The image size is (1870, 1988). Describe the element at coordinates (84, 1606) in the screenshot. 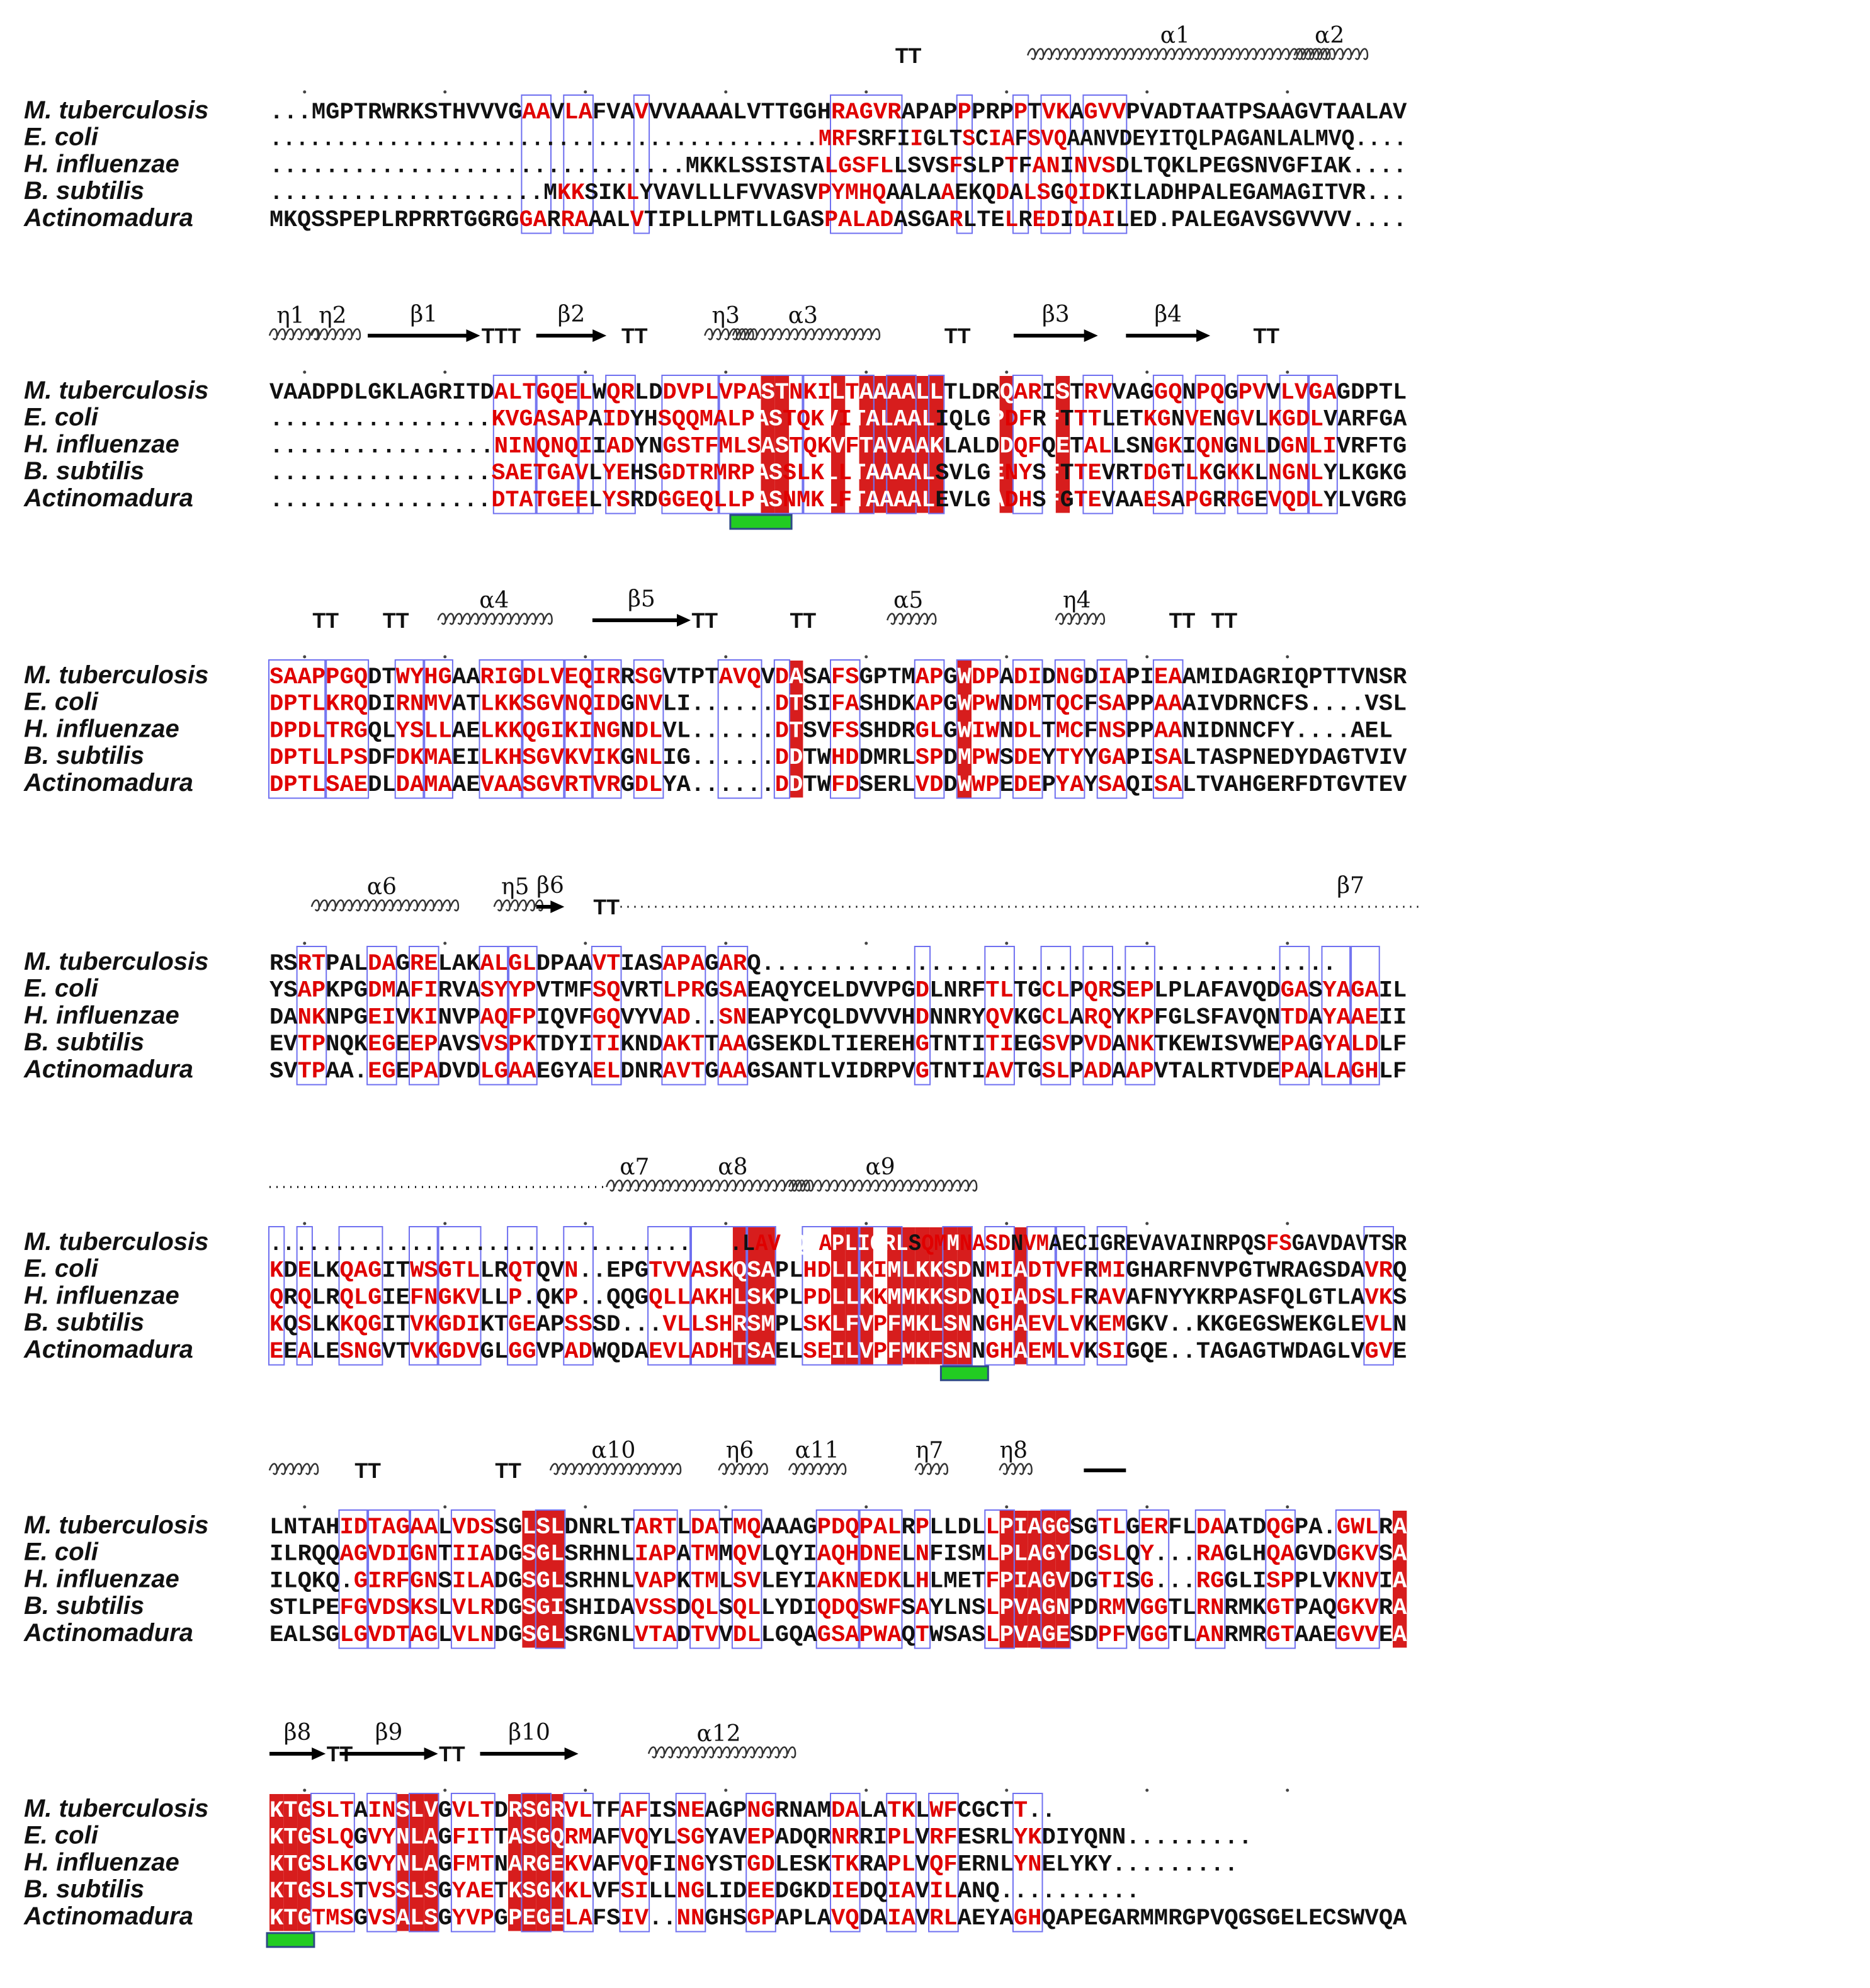

I see `species-label: B. subtilis` at that location.